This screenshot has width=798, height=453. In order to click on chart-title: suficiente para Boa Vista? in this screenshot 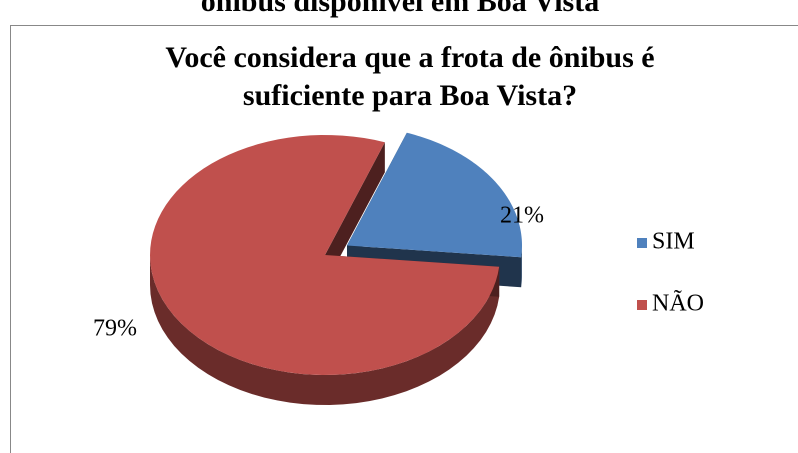, I will do `click(410, 95)`.